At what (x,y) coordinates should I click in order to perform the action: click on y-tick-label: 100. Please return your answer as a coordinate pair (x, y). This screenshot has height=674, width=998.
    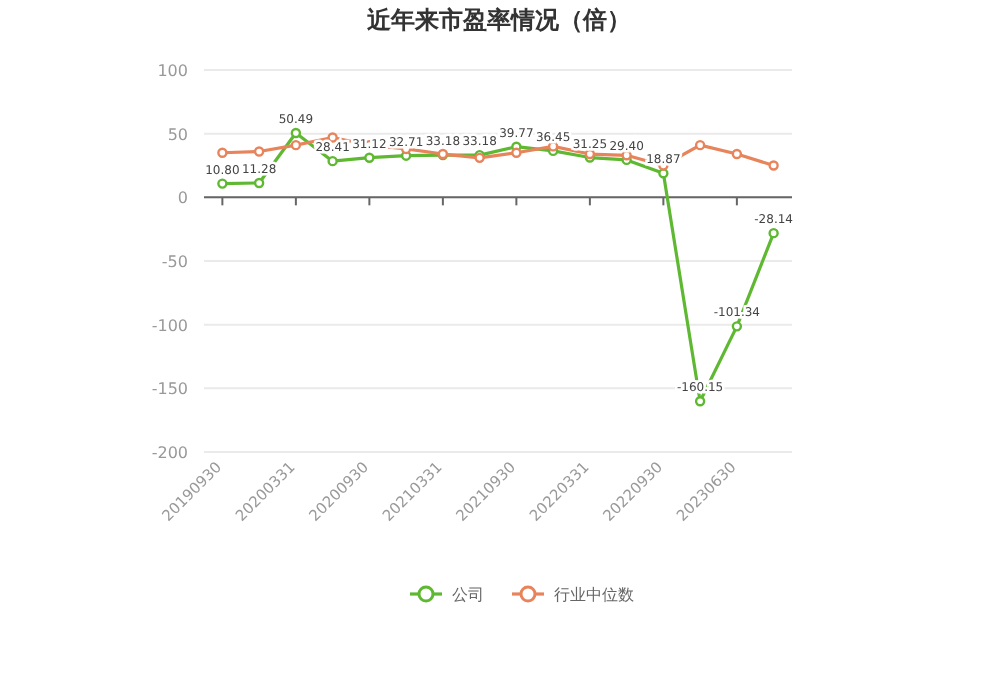
    Looking at the image, I should click on (172, 71).